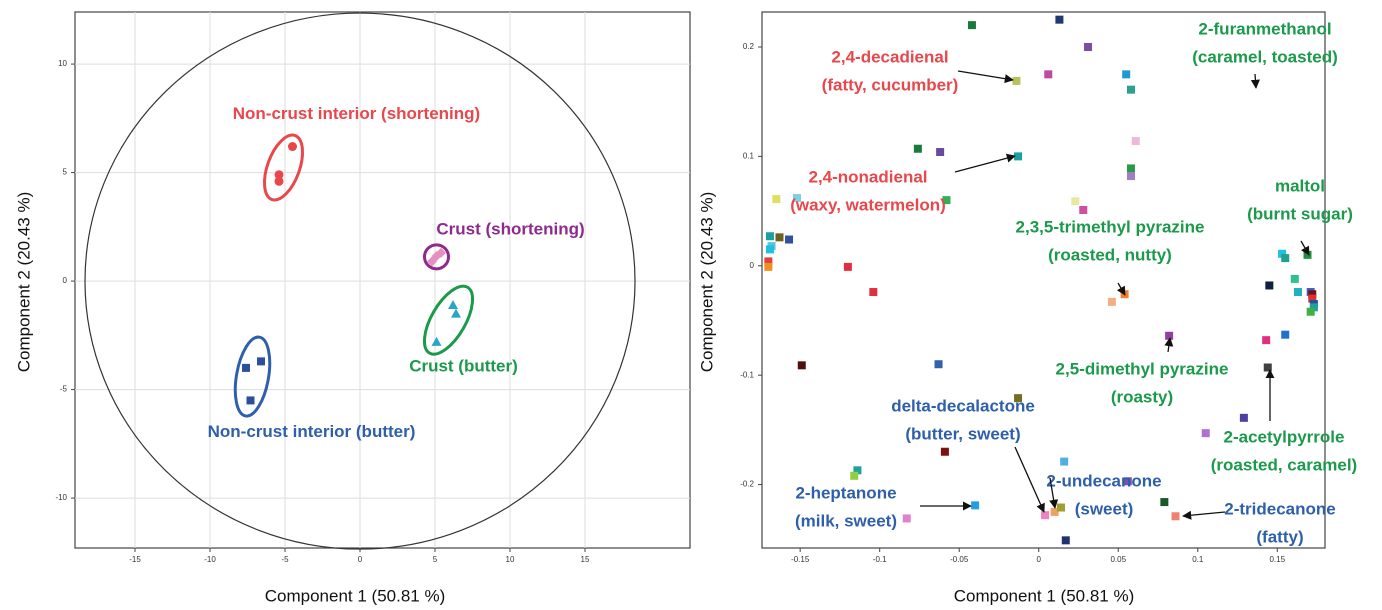 The height and width of the screenshot is (610, 1382). What do you see at coordinates (959, 559) in the screenshot?
I see `x-tick-label: -0.05` at bounding box center [959, 559].